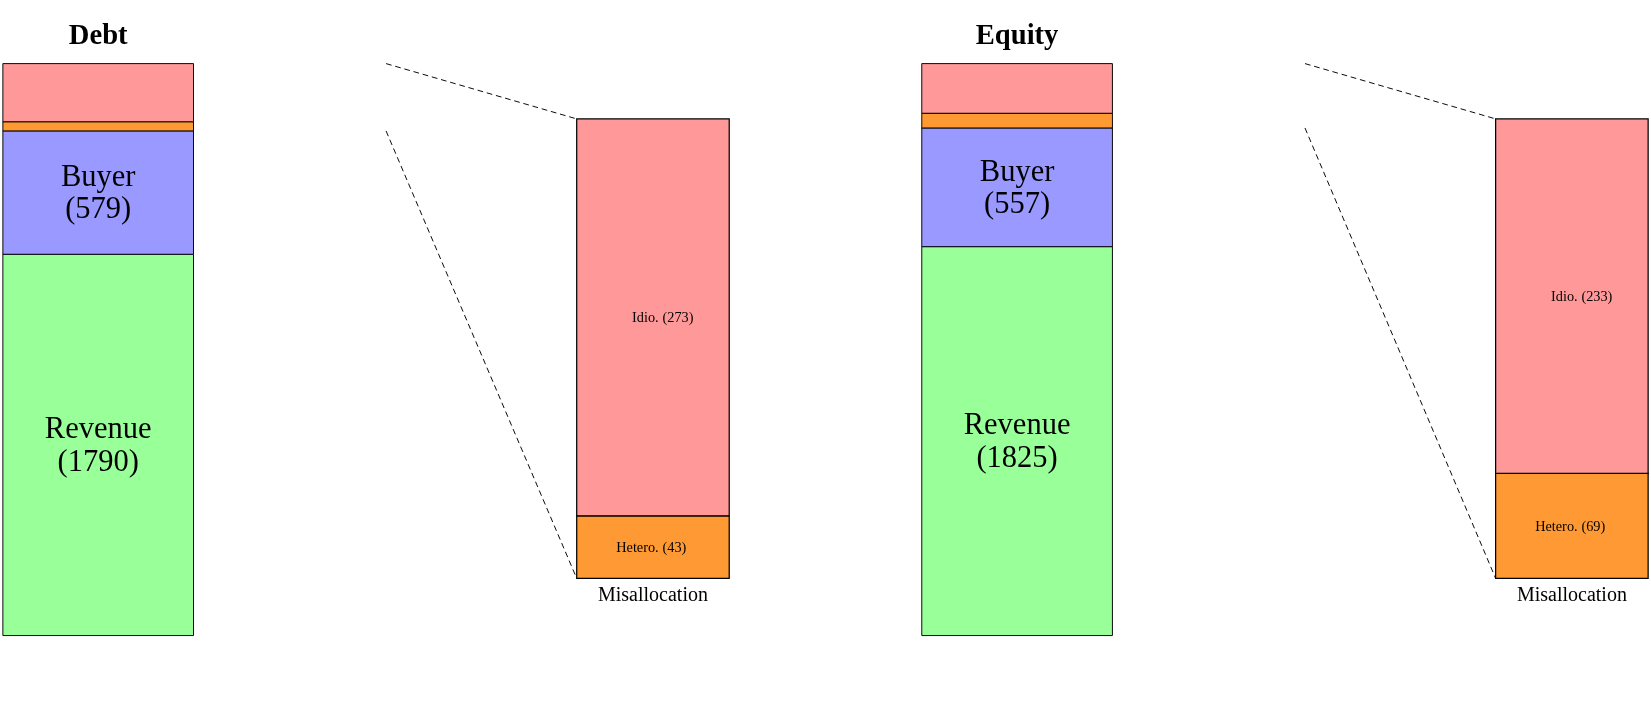  What do you see at coordinates (1017, 456) in the screenshot?
I see `data-label: (1825)` at bounding box center [1017, 456].